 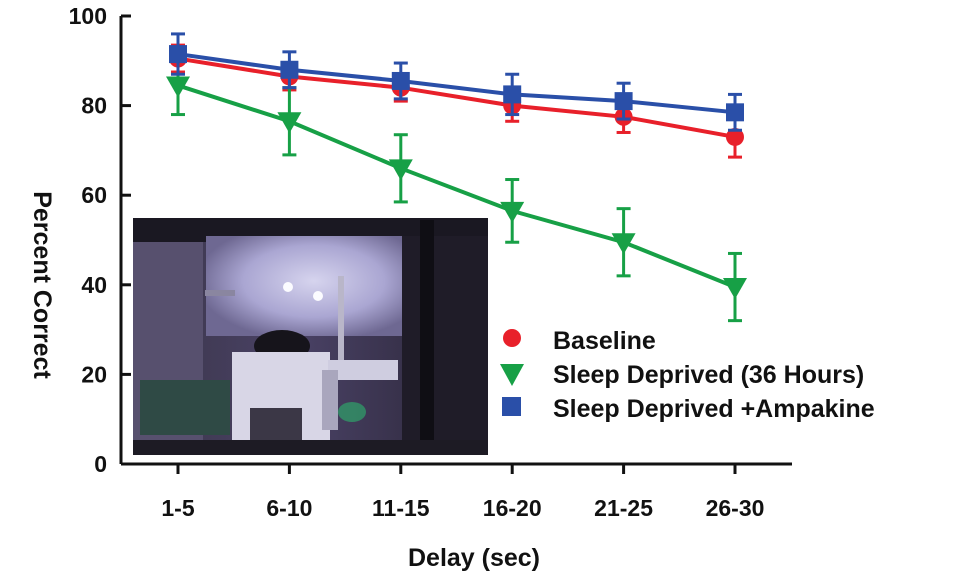 I want to click on x-tick-label: 21-25, so click(x=623, y=508).